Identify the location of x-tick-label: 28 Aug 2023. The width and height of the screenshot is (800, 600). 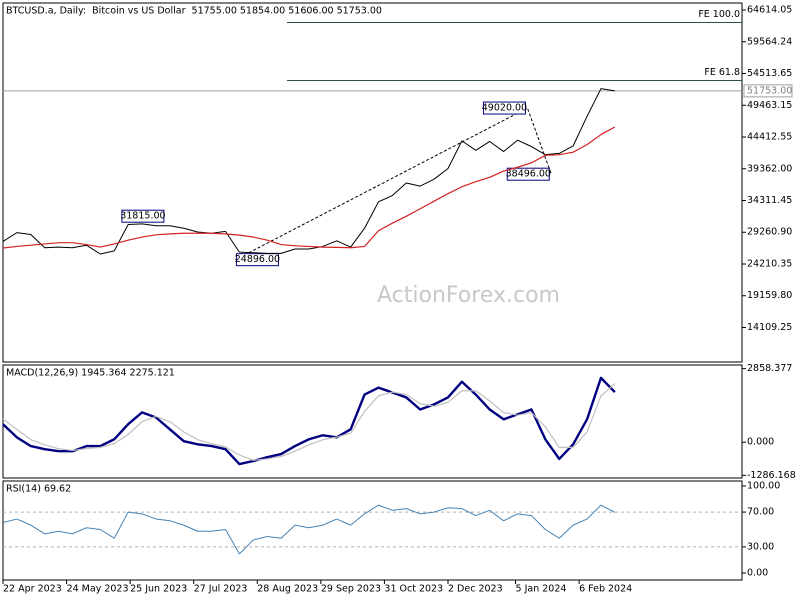
(287, 589).